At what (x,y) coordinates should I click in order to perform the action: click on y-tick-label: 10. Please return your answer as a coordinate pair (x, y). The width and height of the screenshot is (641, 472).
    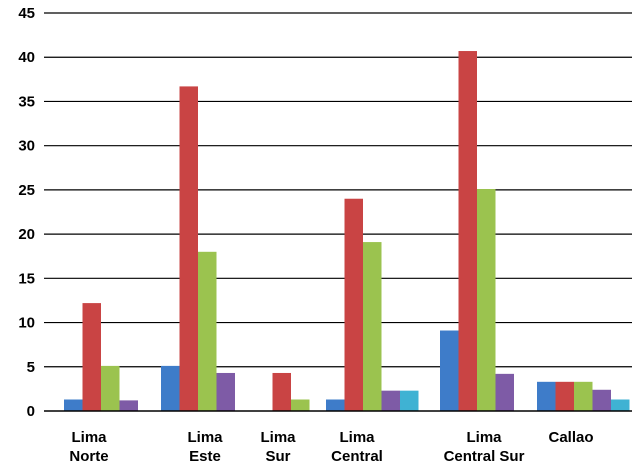
    Looking at the image, I should click on (26, 323).